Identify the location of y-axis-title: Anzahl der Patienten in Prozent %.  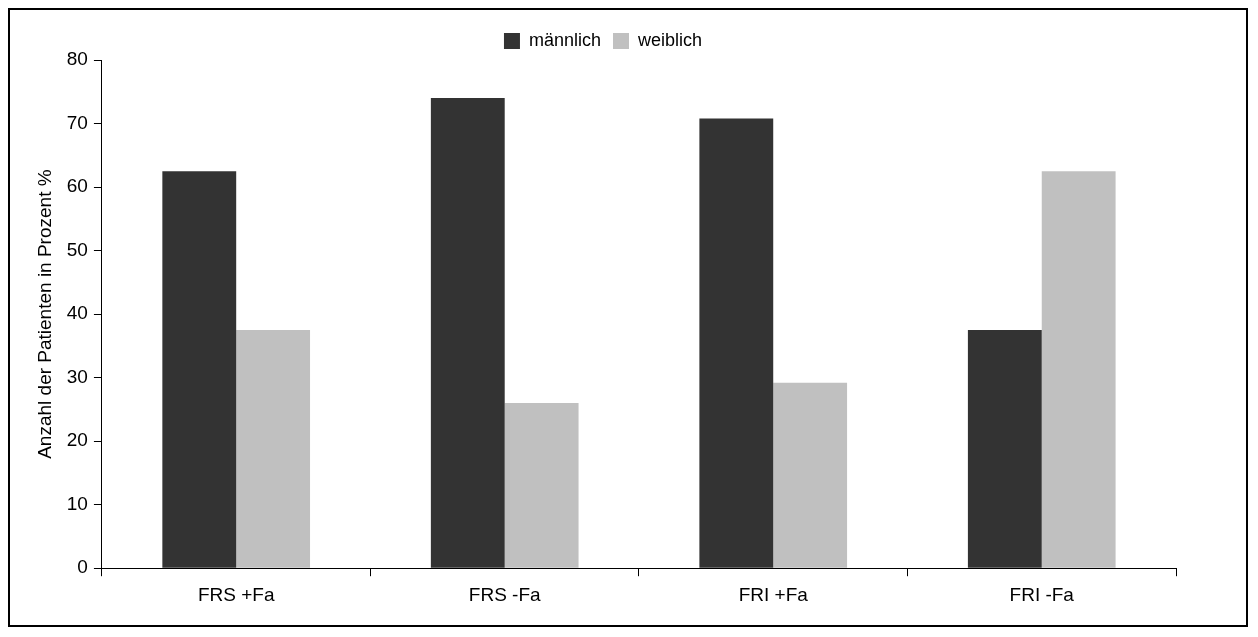
(44, 314).